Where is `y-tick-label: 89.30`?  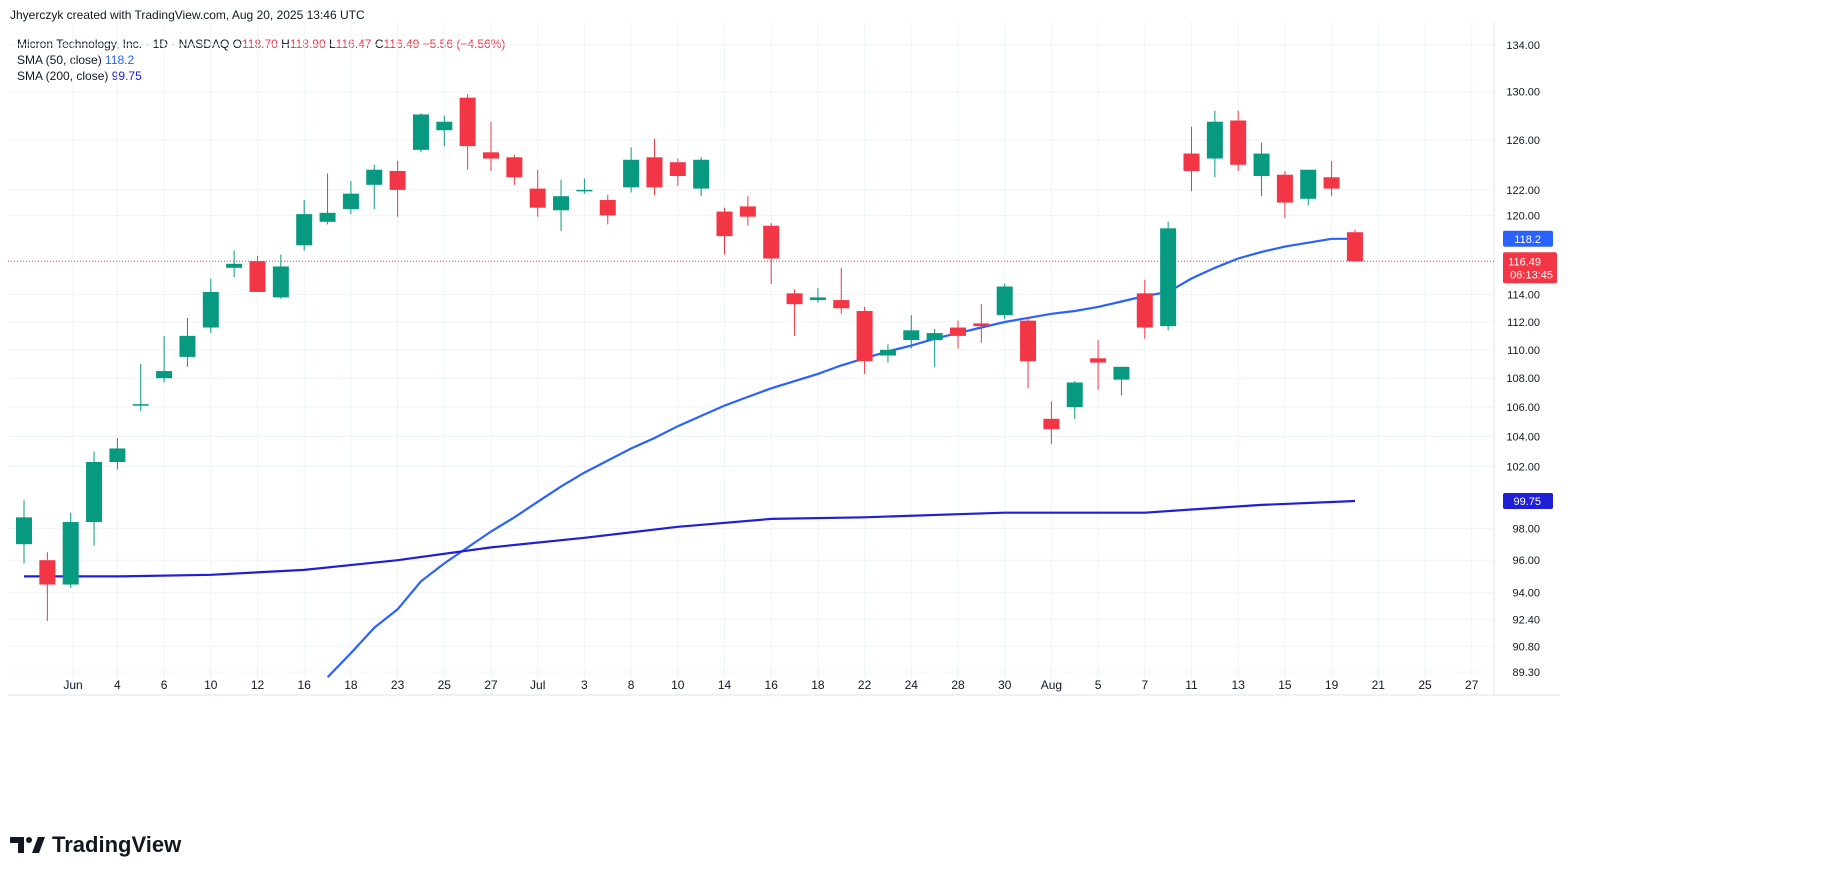
y-tick-label: 89.30 is located at coordinates (1526, 673).